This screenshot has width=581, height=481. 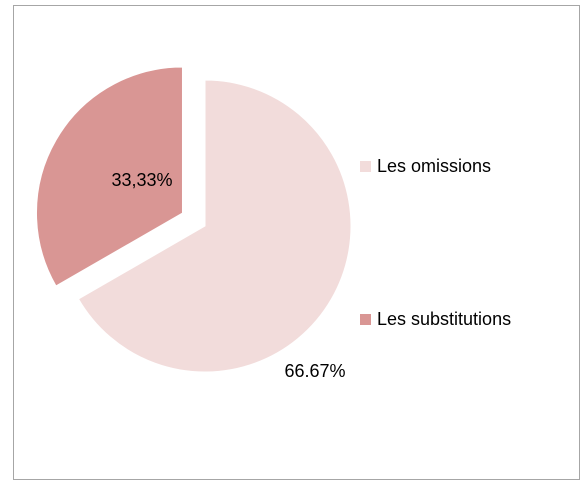 I want to click on legend-label: Les omissions, so click(x=434, y=166).